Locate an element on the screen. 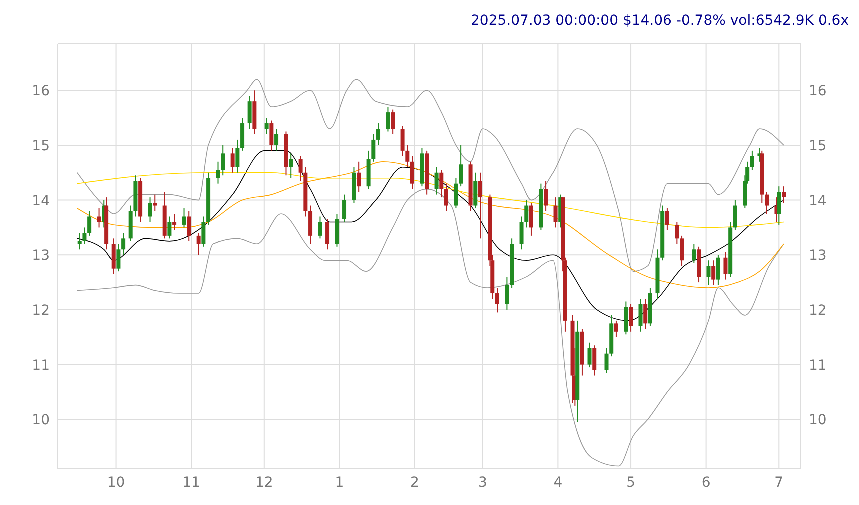  y2-tick-label: 15 is located at coordinates (818, 146).